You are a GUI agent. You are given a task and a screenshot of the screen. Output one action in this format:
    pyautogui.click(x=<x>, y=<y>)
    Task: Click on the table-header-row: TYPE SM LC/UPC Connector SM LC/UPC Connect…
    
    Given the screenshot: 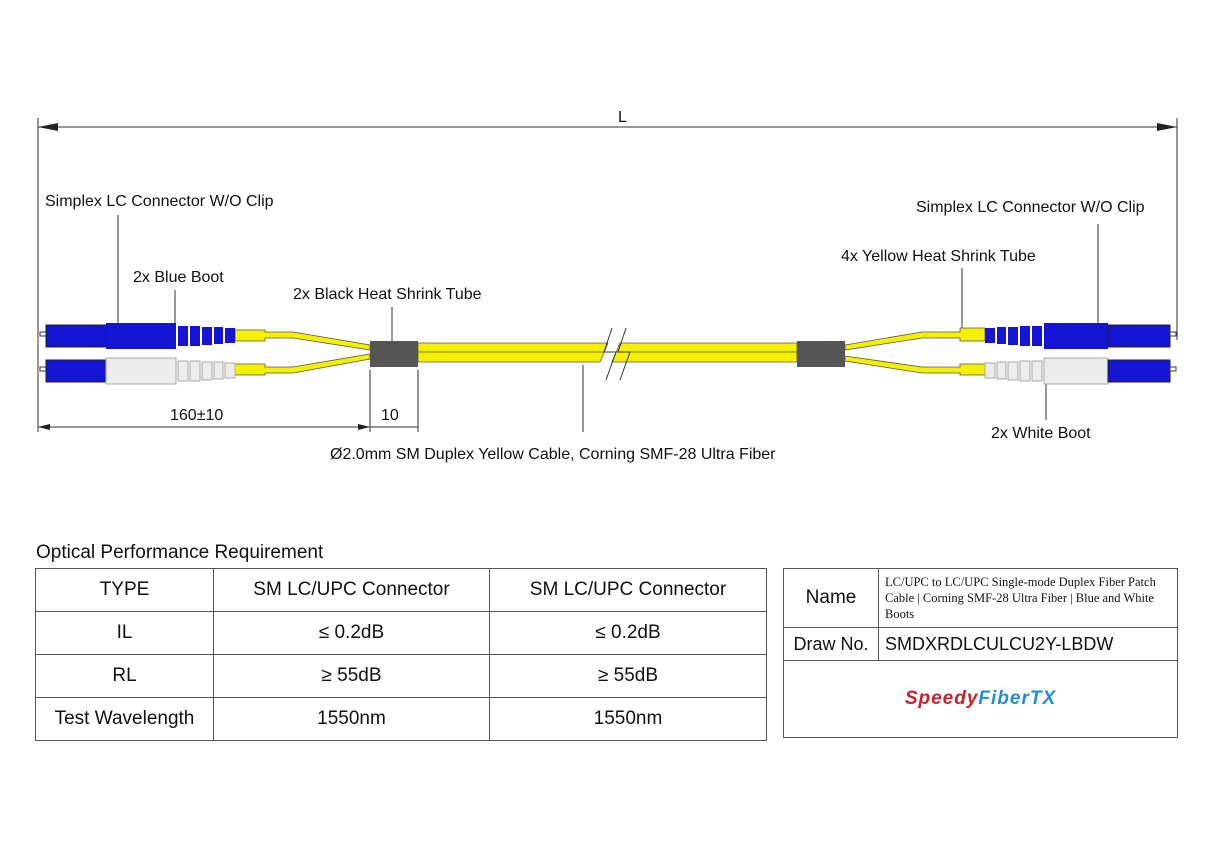 What is the action you would take?
    pyautogui.click(x=401, y=590)
    